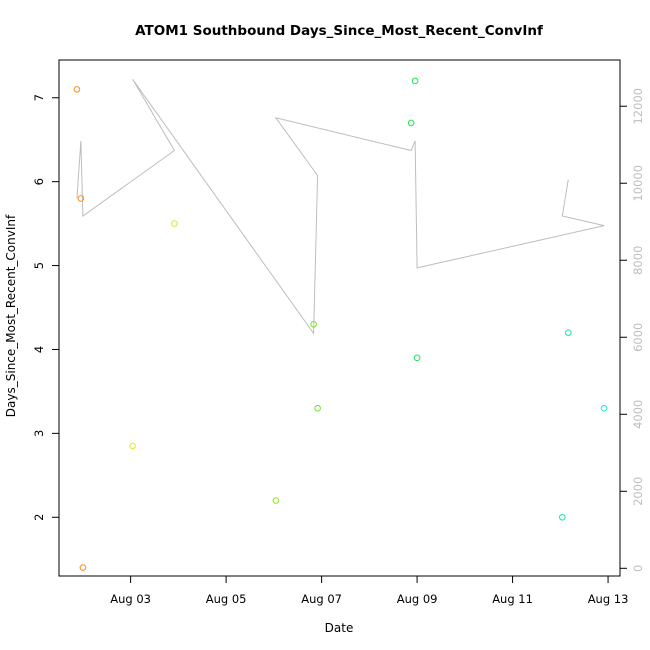  Describe the element at coordinates (39, 517) in the screenshot. I see `y-tick-label: 2` at that location.